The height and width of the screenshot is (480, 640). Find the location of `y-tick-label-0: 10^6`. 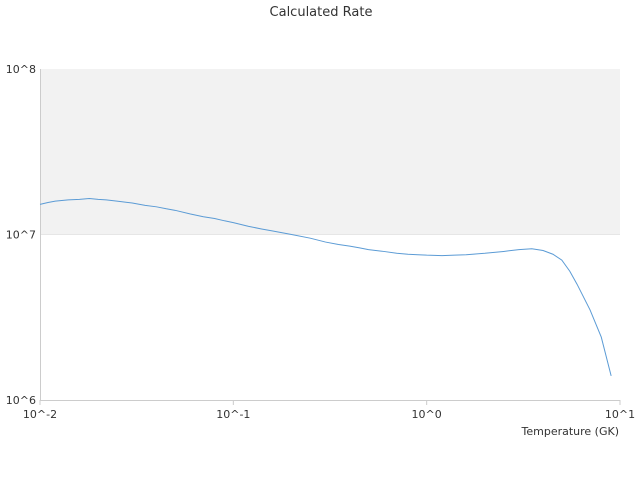

y-tick-label-0: 10^6 is located at coordinates (21, 400).